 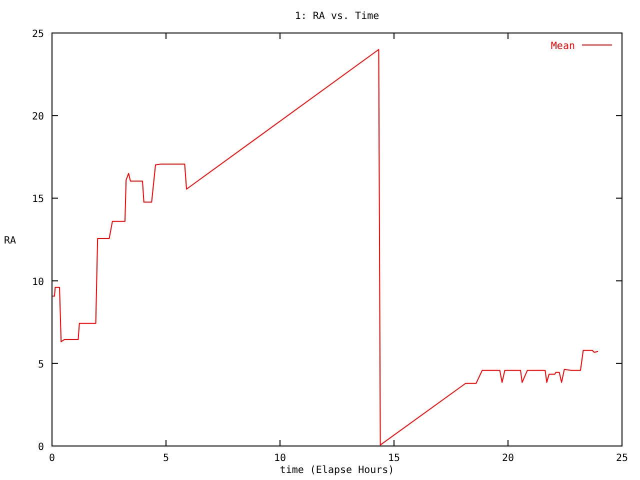 What do you see at coordinates (41, 364) in the screenshot?
I see `y-tick-label: 5` at bounding box center [41, 364].